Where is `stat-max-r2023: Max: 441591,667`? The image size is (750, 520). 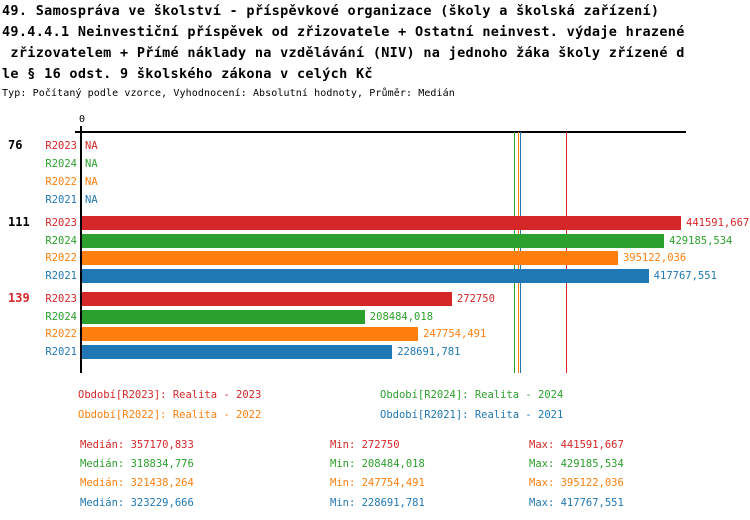
stat-max-r2023: Max: 441591,667 is located at coordinates (576, 445).